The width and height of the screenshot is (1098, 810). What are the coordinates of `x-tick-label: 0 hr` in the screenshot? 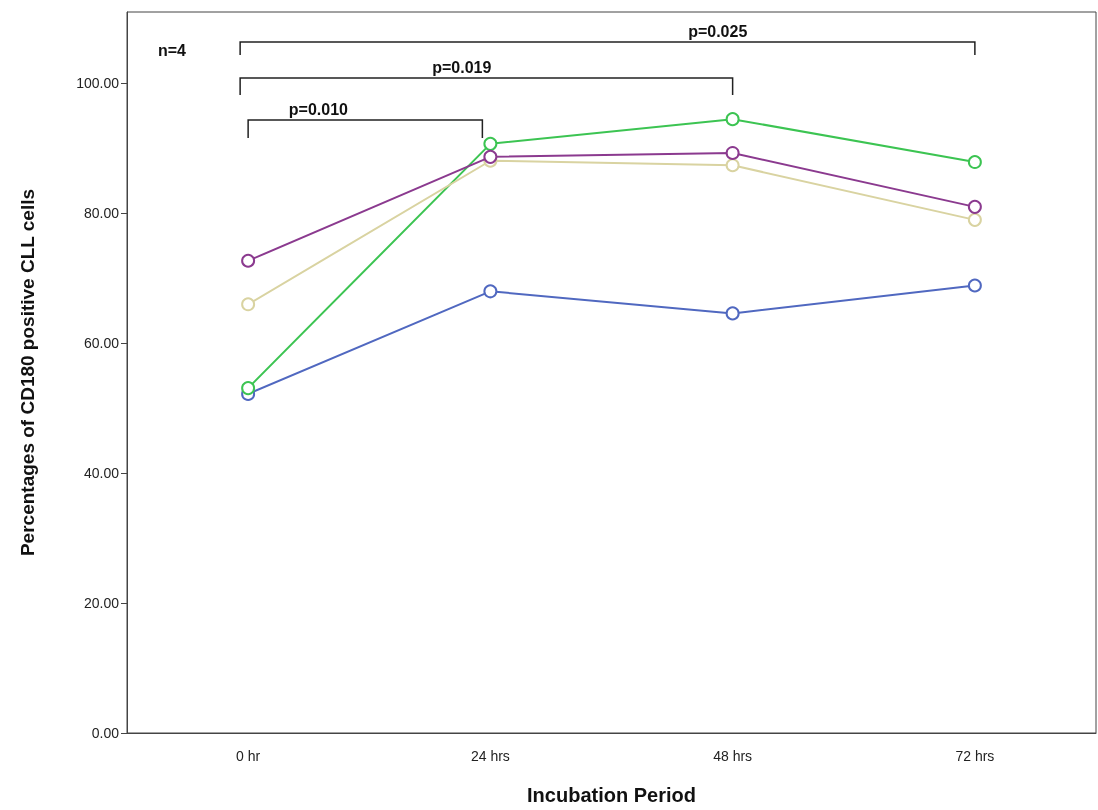 It's located at (248, 756).